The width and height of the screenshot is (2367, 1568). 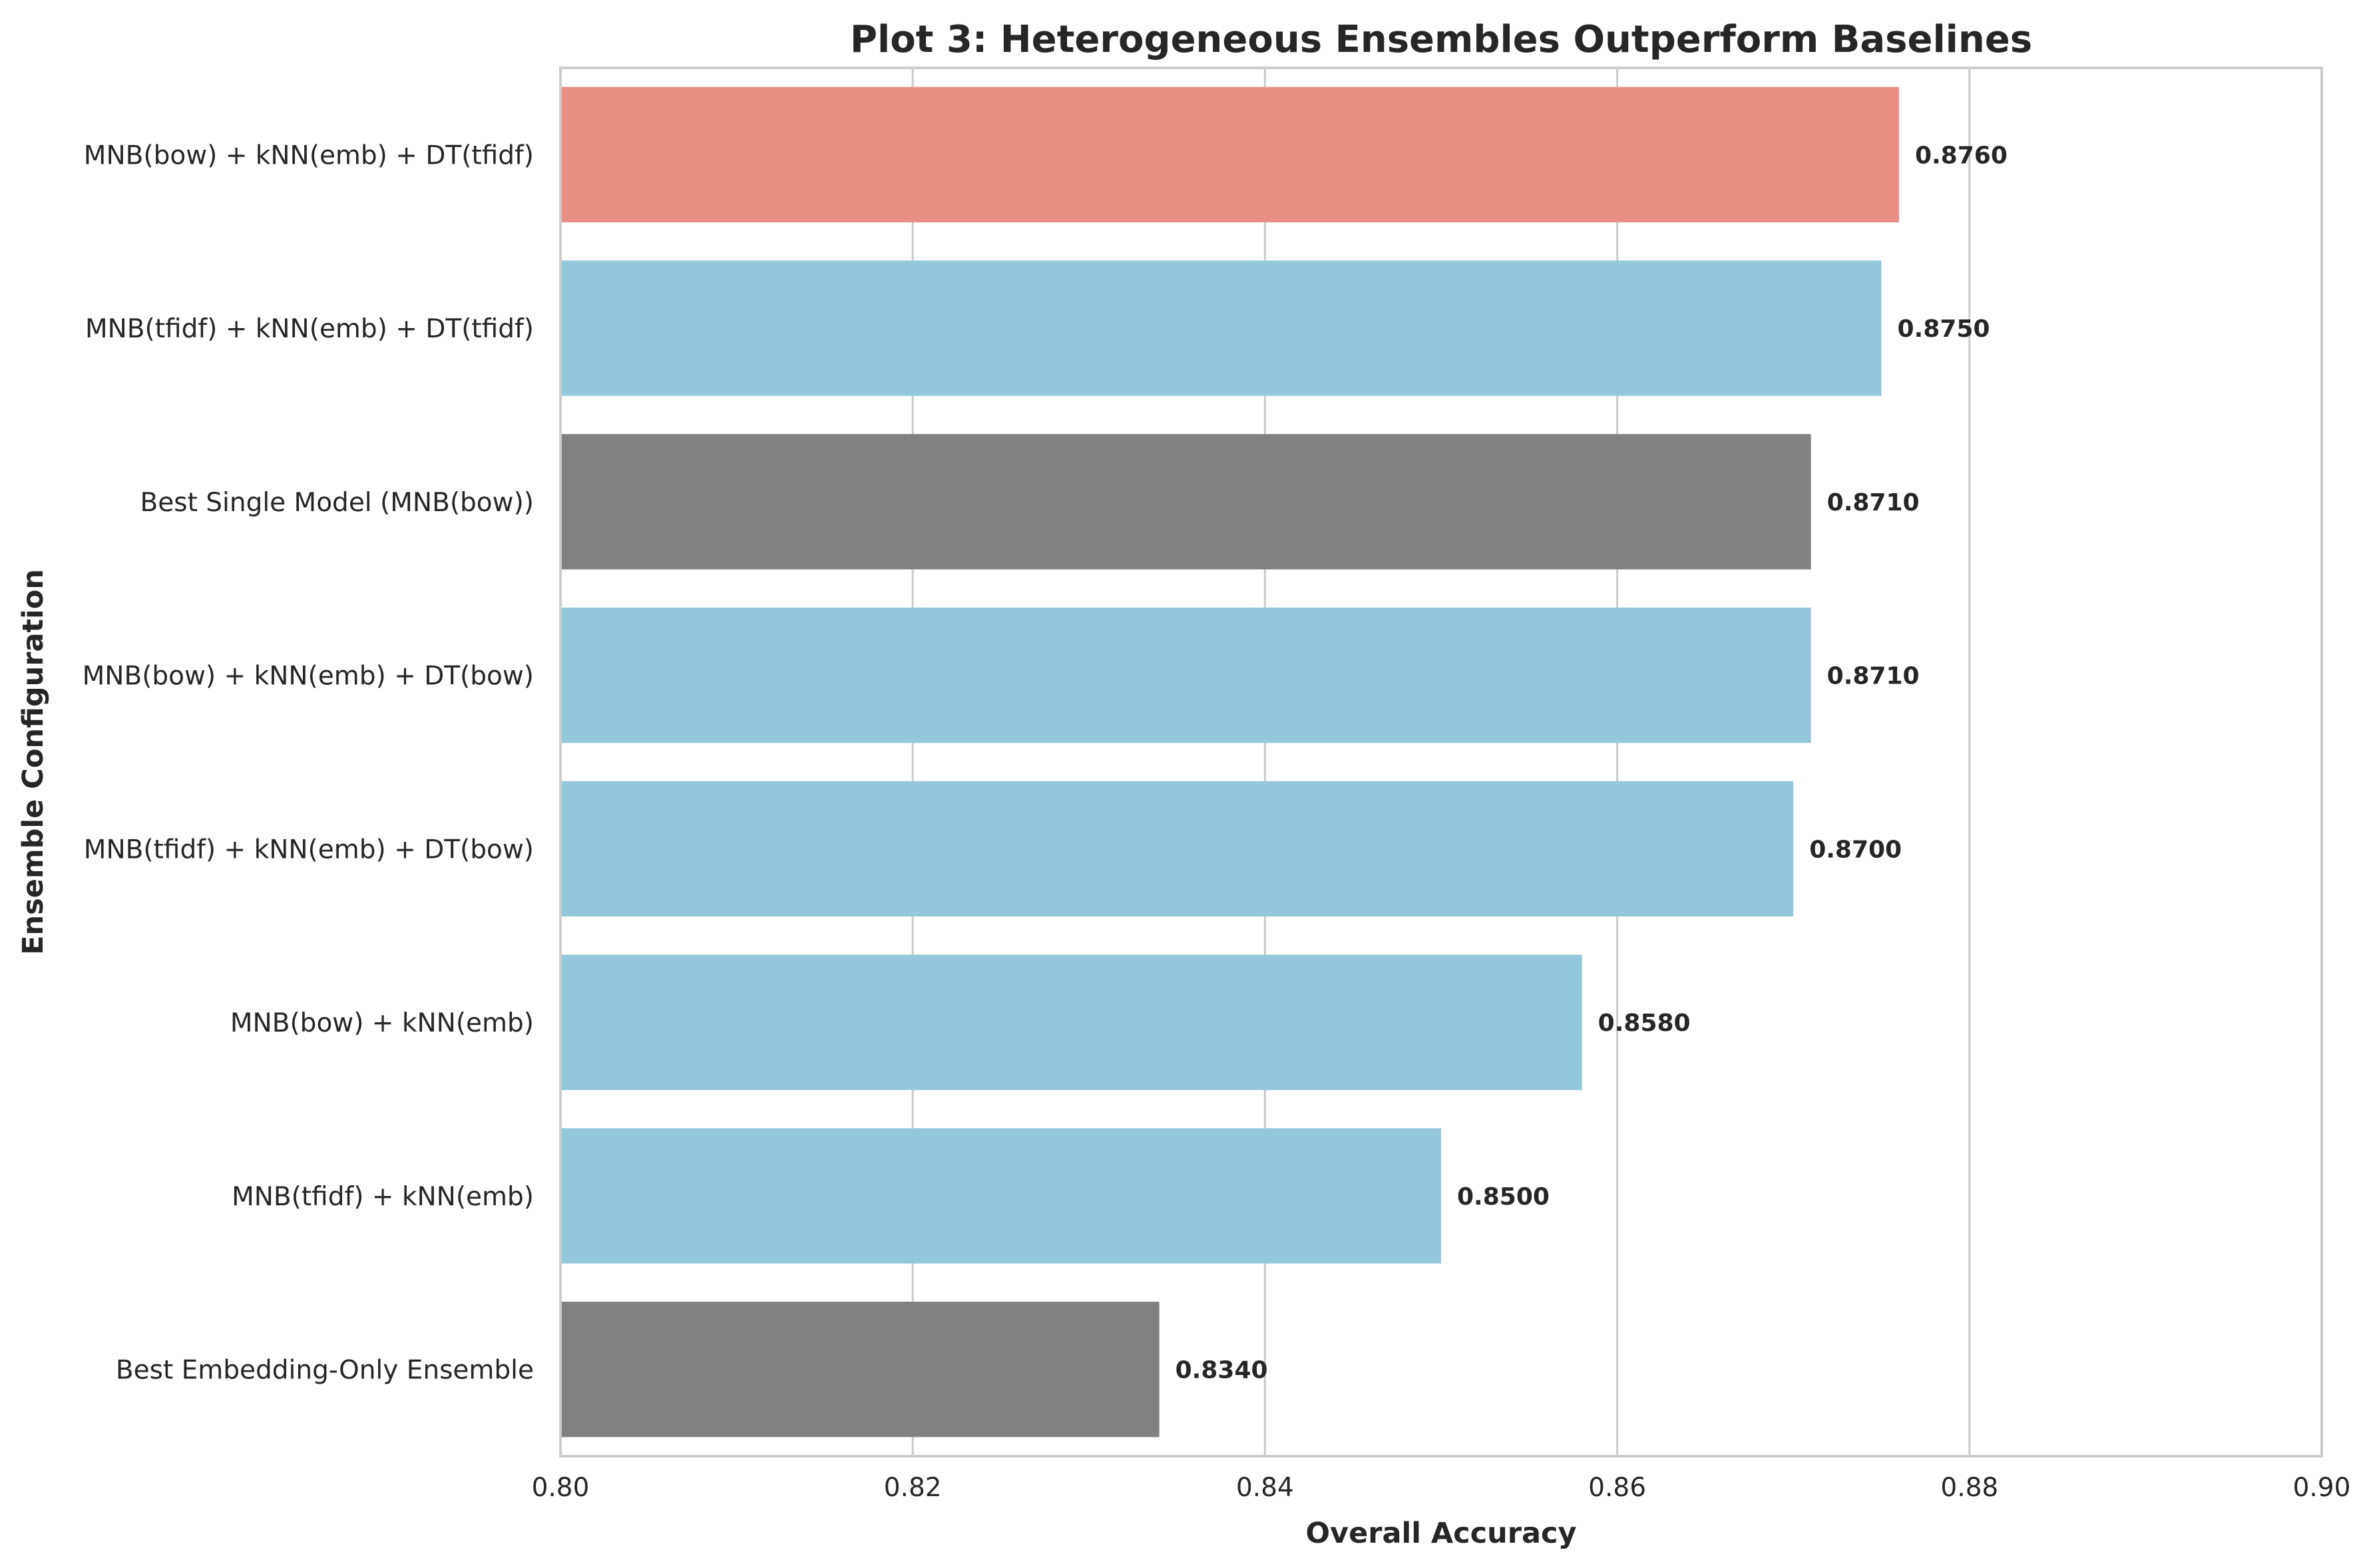 I want to click on y-tick-label: MNB(bow) + kNN(emb) + DT(bow), so click(x=308, y=676).